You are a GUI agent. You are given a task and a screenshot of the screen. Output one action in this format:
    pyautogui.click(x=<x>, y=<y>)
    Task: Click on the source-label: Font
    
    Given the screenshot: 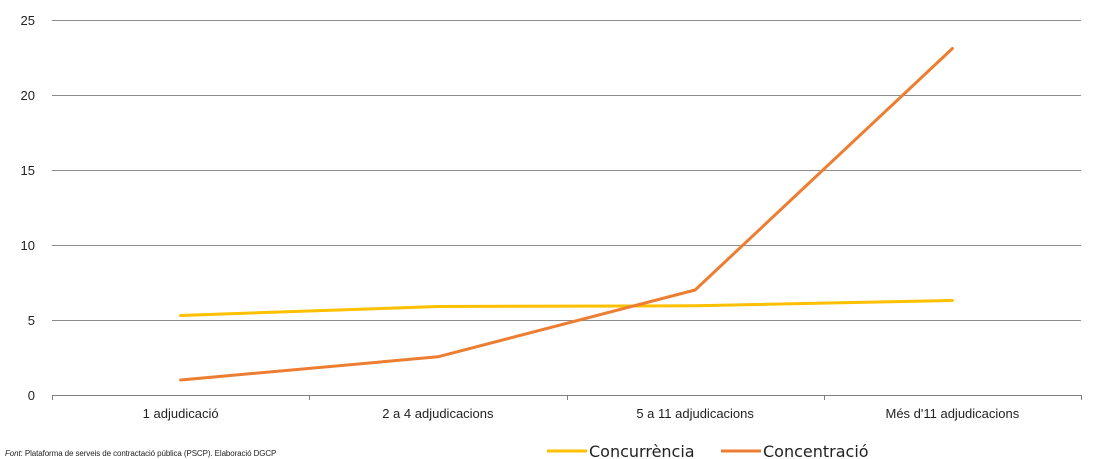 What is the action you would take?
    pyautogui.click(x=13, y=453)
    